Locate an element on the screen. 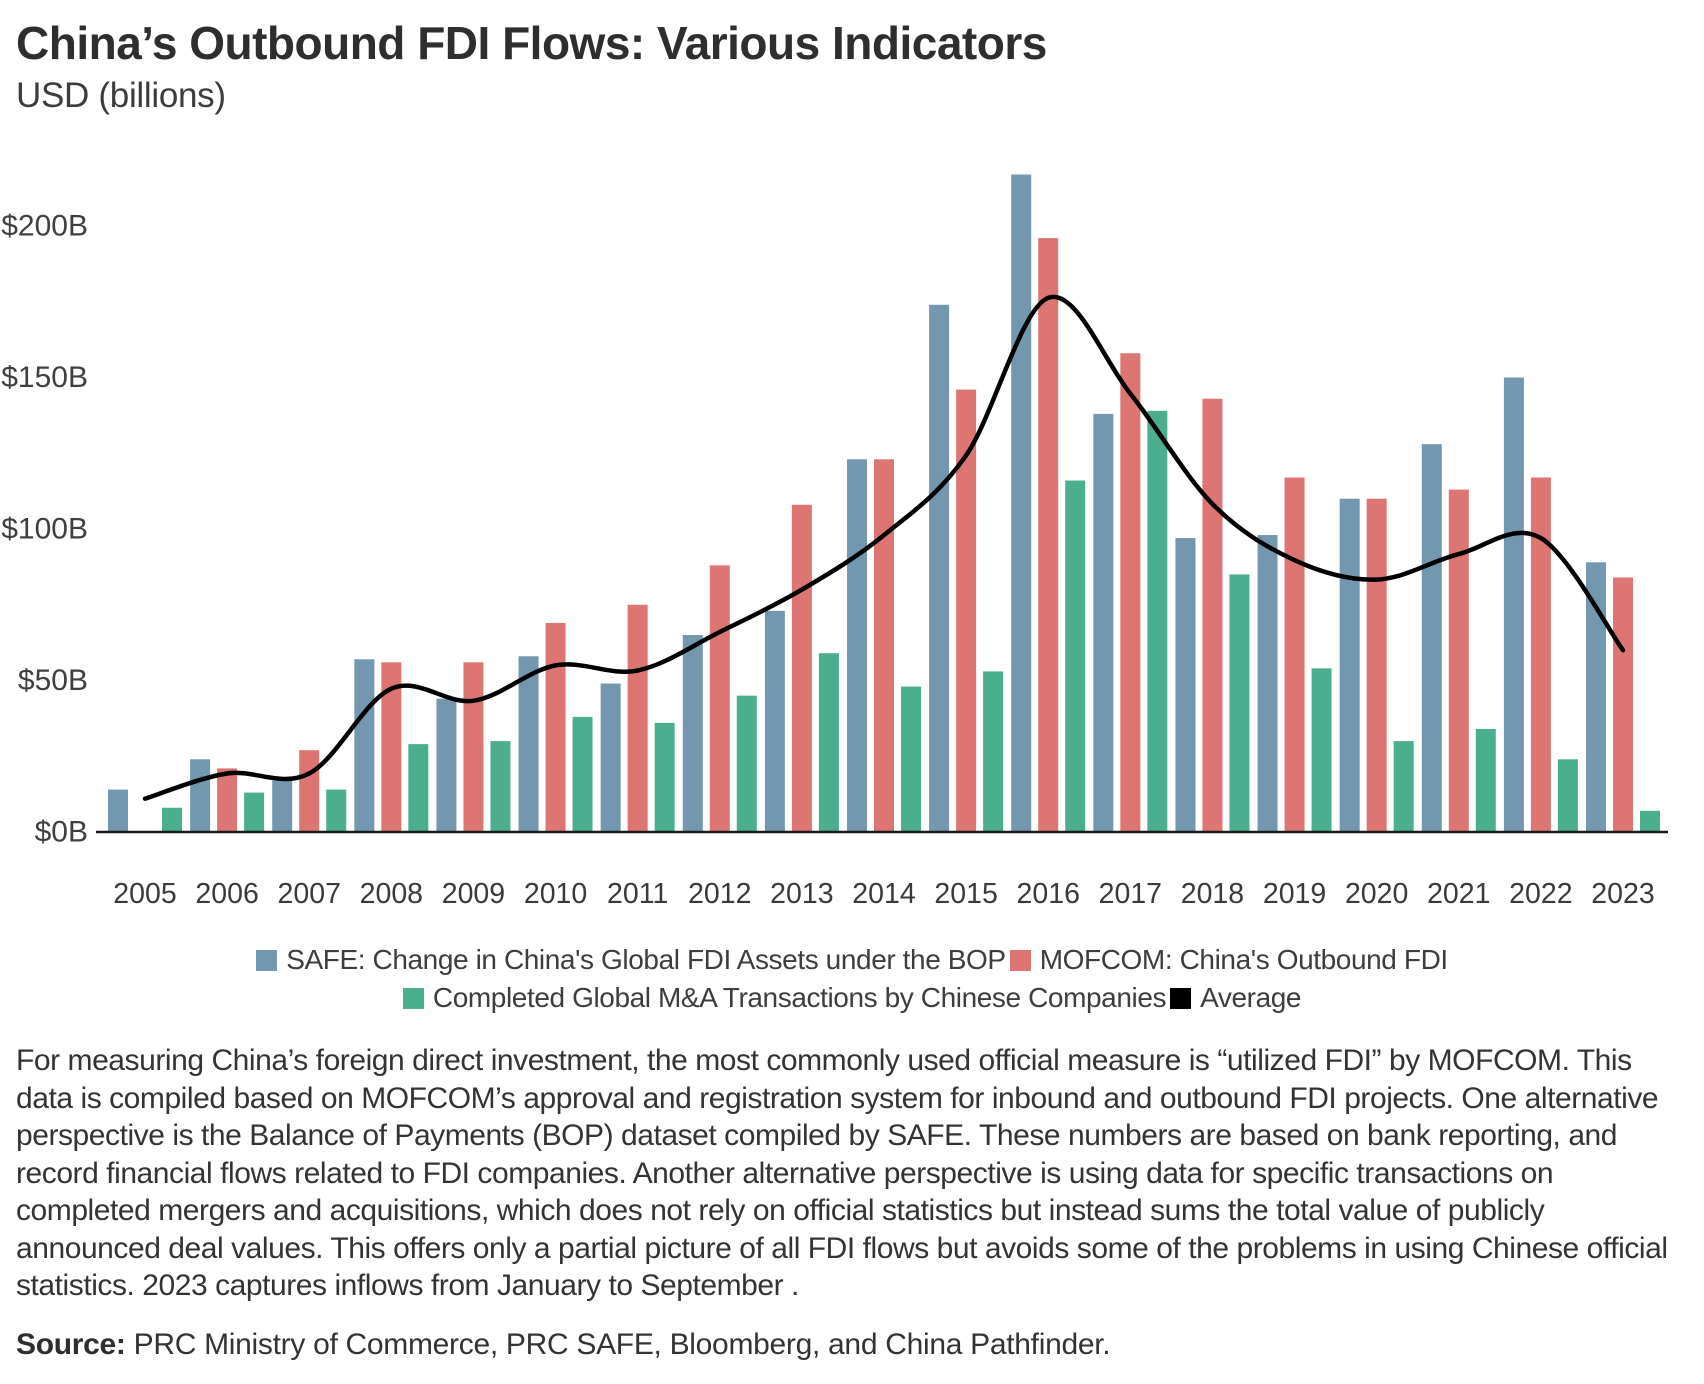 The image size is (1704, 1384). bar-safe-2008 is located at coordinates (364, 745).